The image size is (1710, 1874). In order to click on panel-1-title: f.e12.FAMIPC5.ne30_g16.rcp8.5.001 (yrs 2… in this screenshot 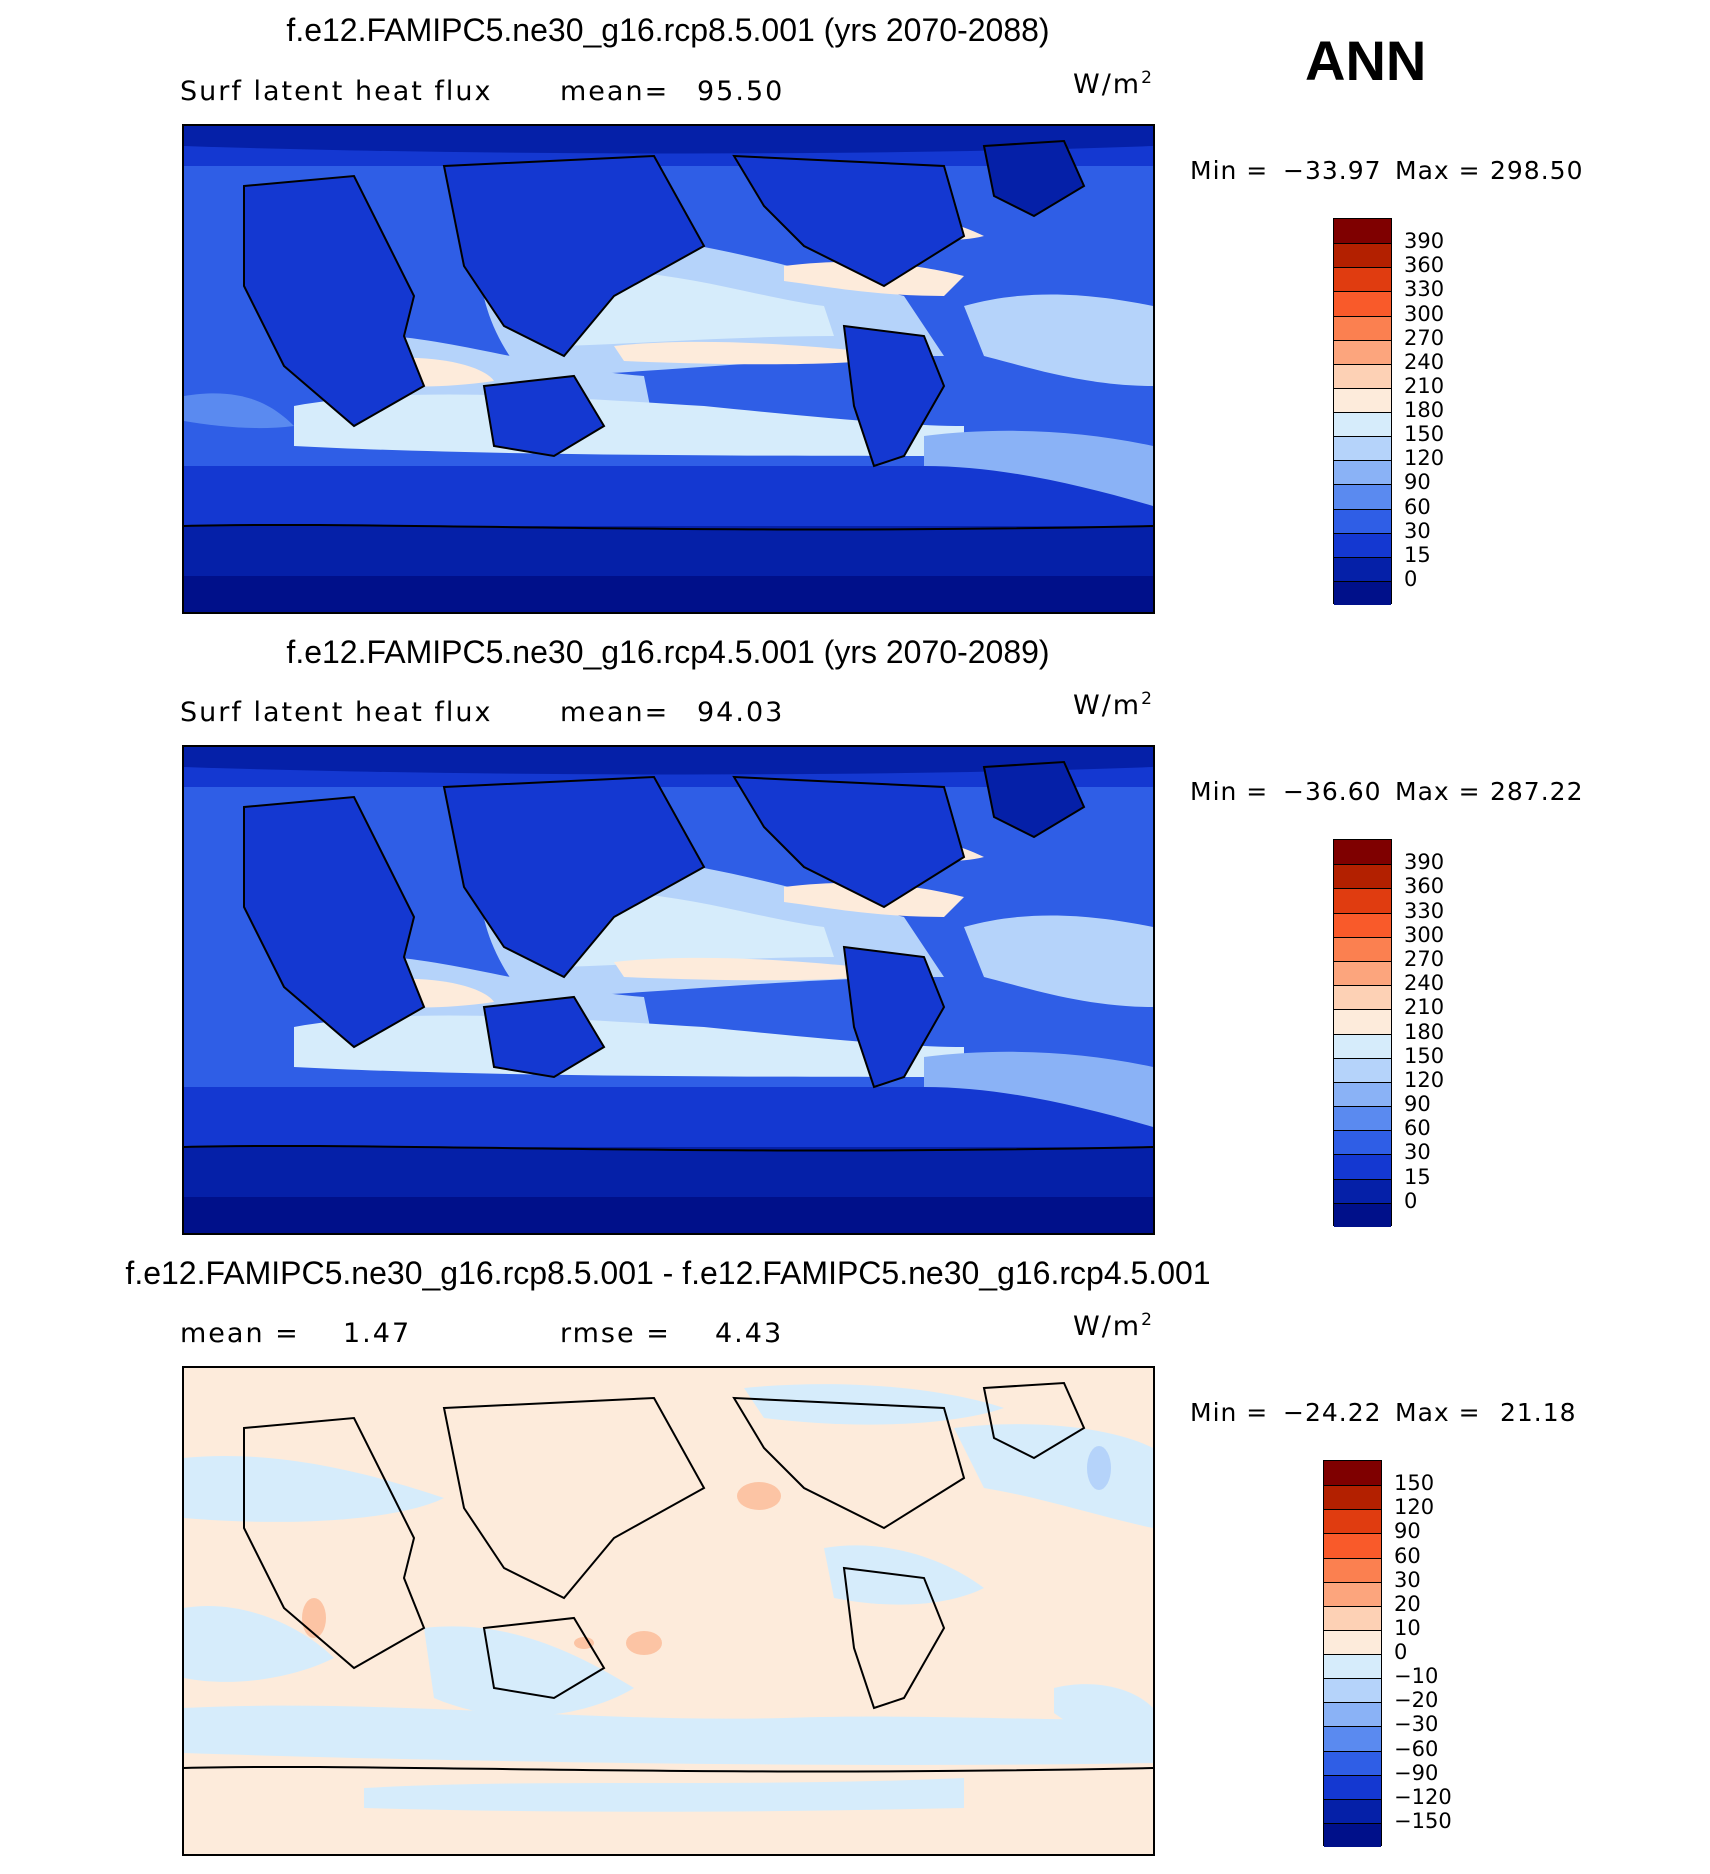, I will do `click(668, 30)`.